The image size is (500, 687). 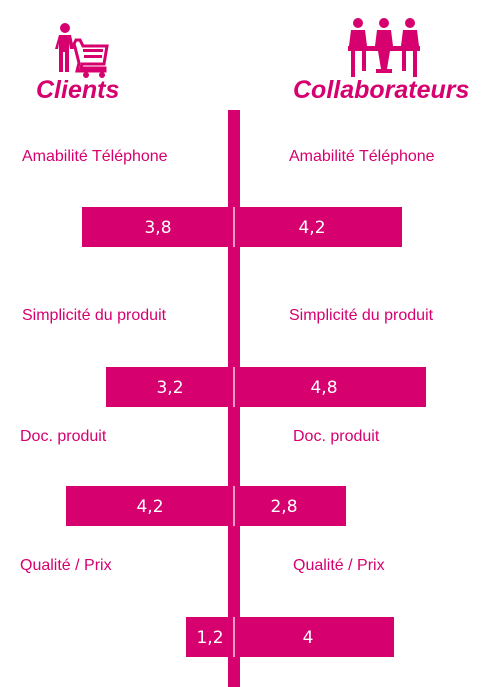 I want to click on value-label-clients: 1,2, so click(x=209, y=638).